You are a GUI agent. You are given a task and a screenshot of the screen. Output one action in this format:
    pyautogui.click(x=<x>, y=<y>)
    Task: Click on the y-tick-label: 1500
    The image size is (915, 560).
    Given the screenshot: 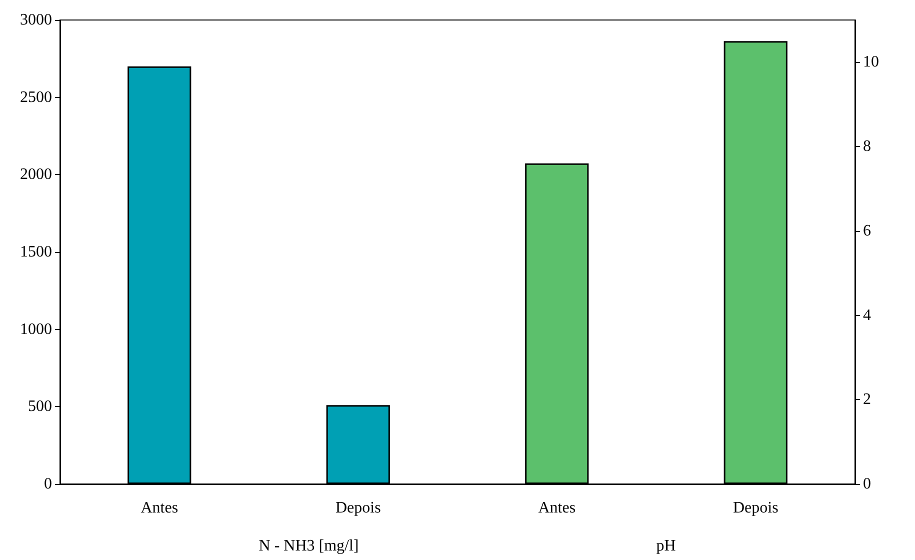 What is the action you would take?
    pyautogui.click(x=36, y=252)
    